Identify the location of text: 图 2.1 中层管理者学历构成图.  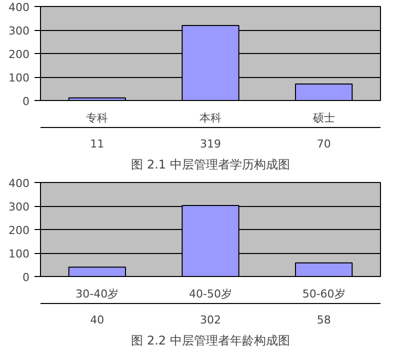
(210, 165).